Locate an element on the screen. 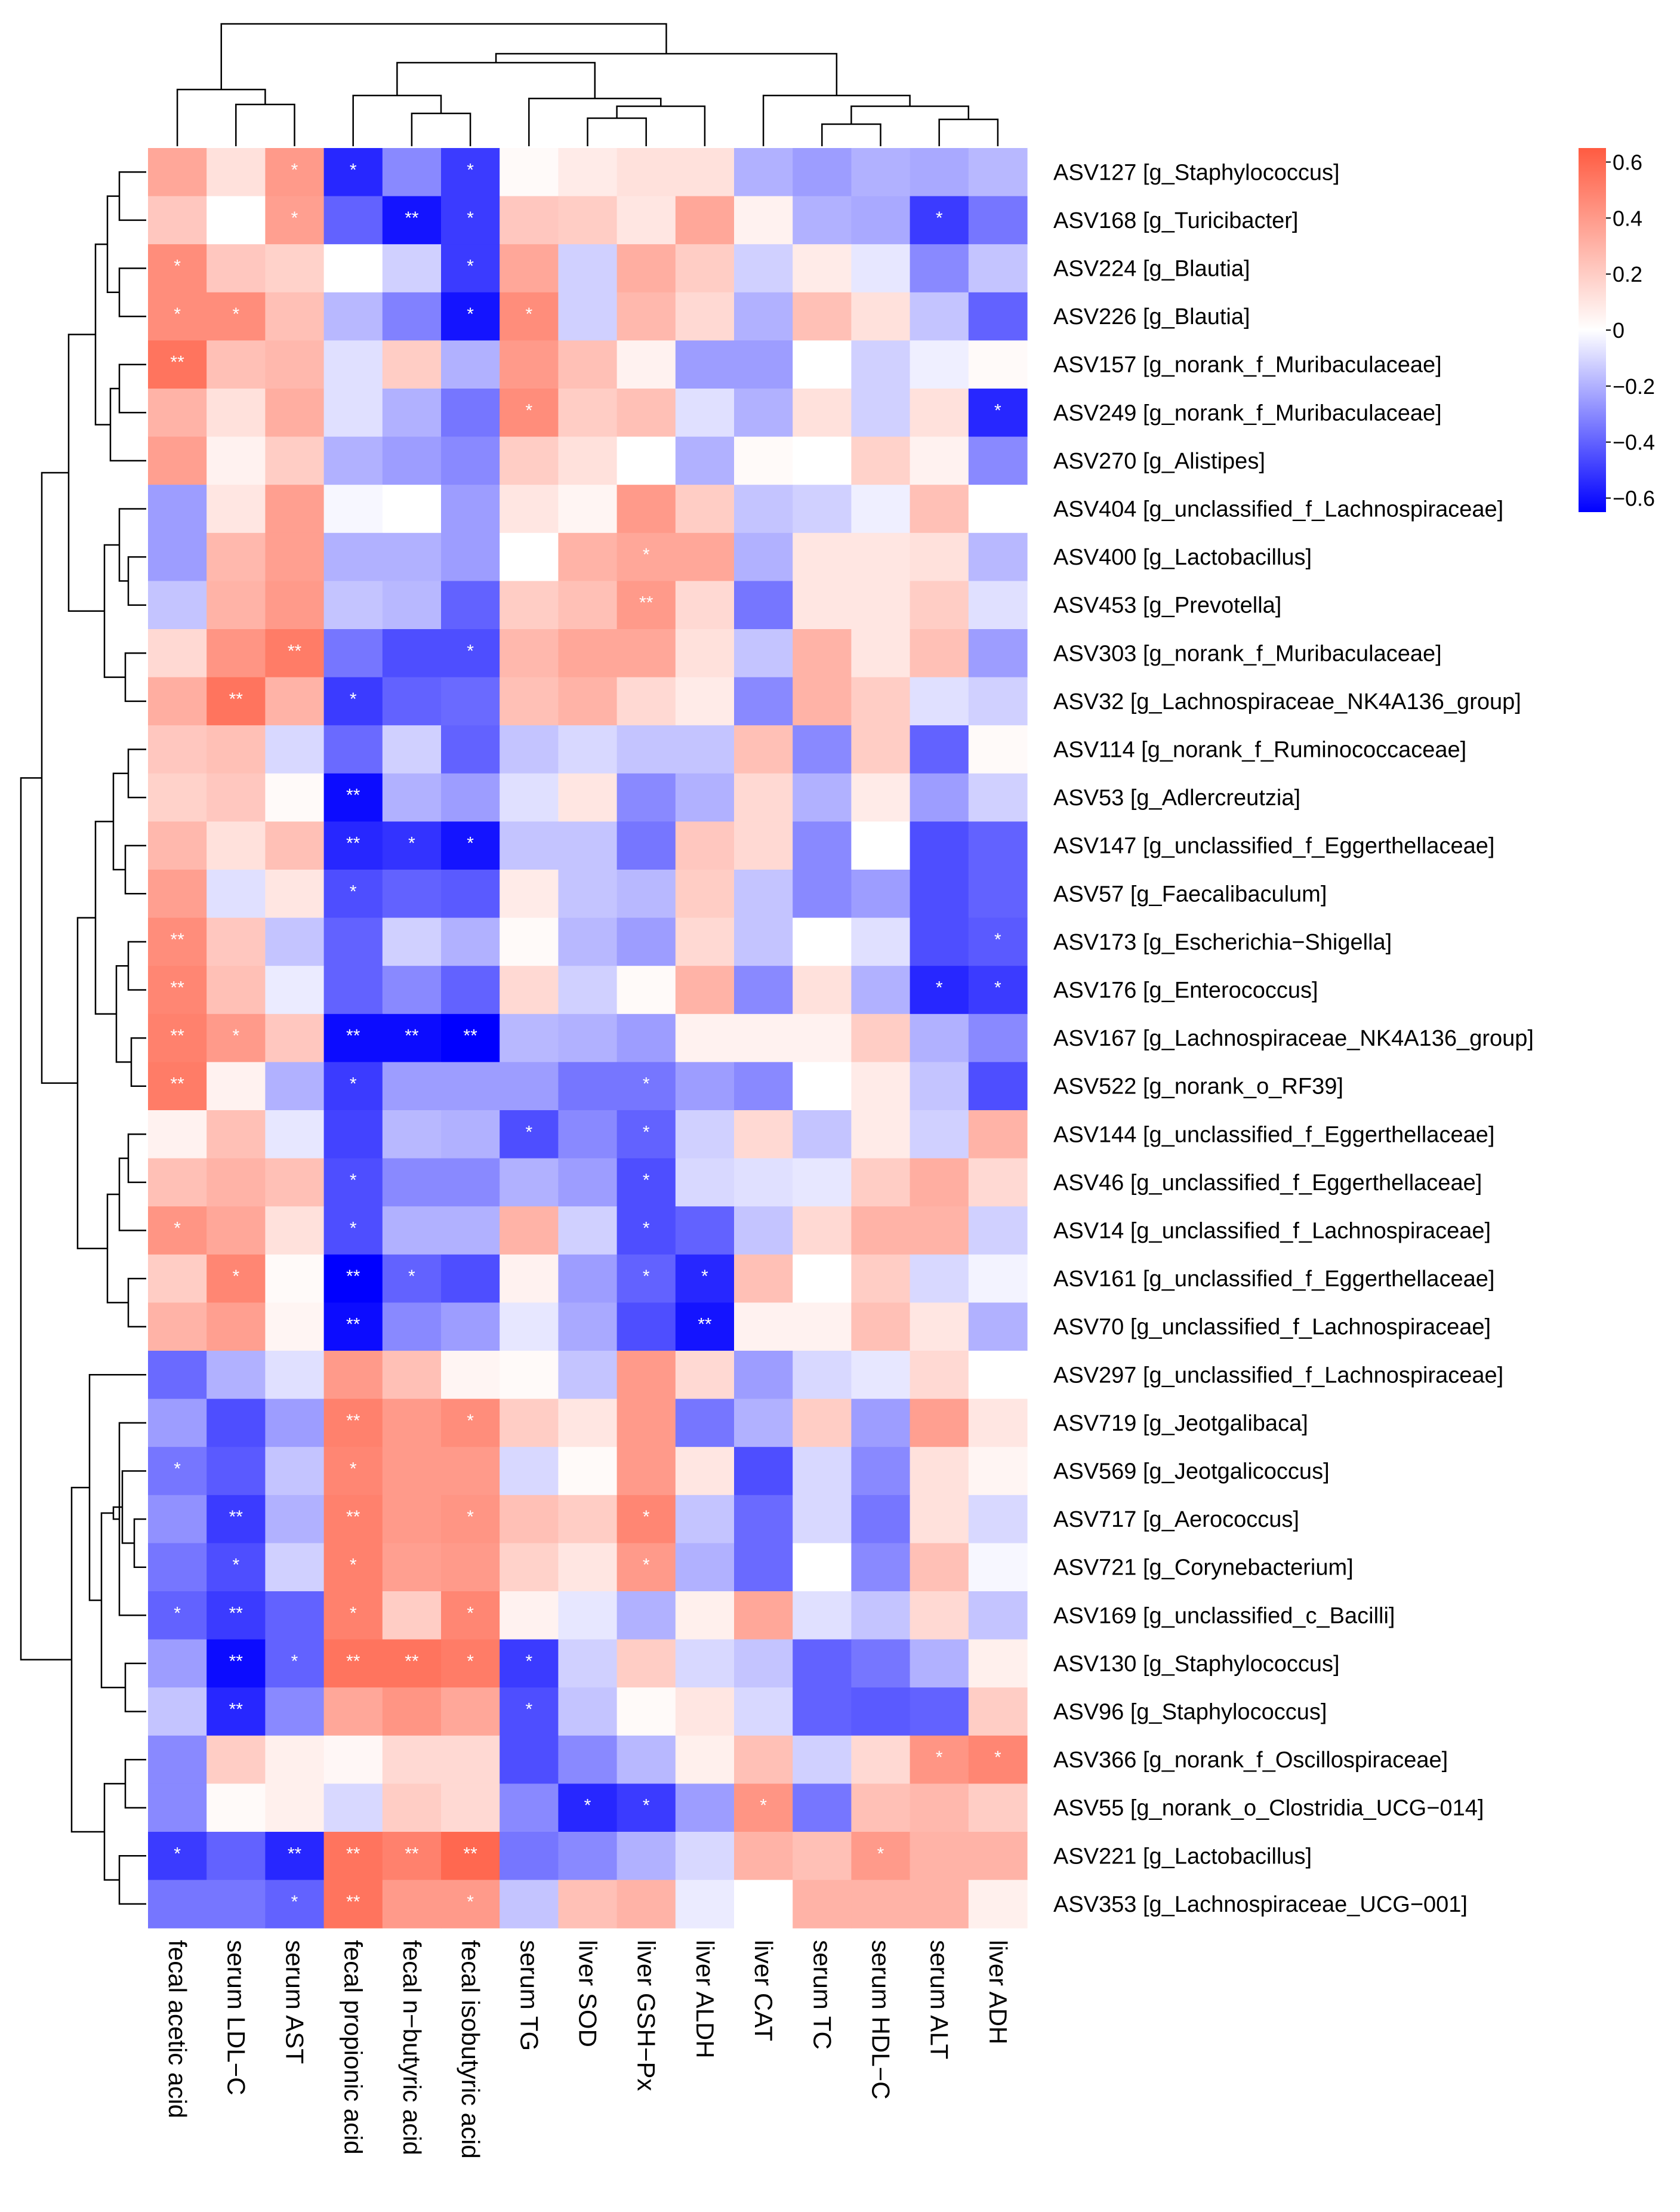 This screenshot has width=1680, height=2212. row-label: ASV127 [g_Staphylococcus] is located at coordinates (1196, 172).